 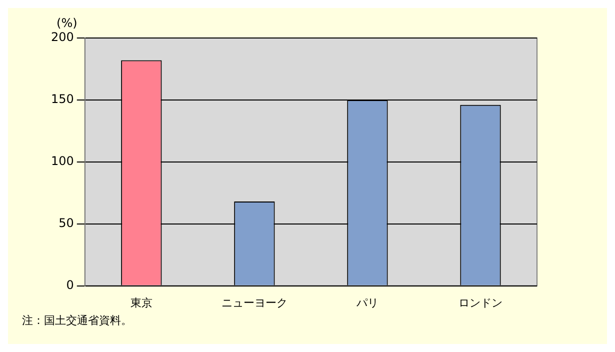 I want to click on y-axis-title: (%), so click(x=67, y=23).